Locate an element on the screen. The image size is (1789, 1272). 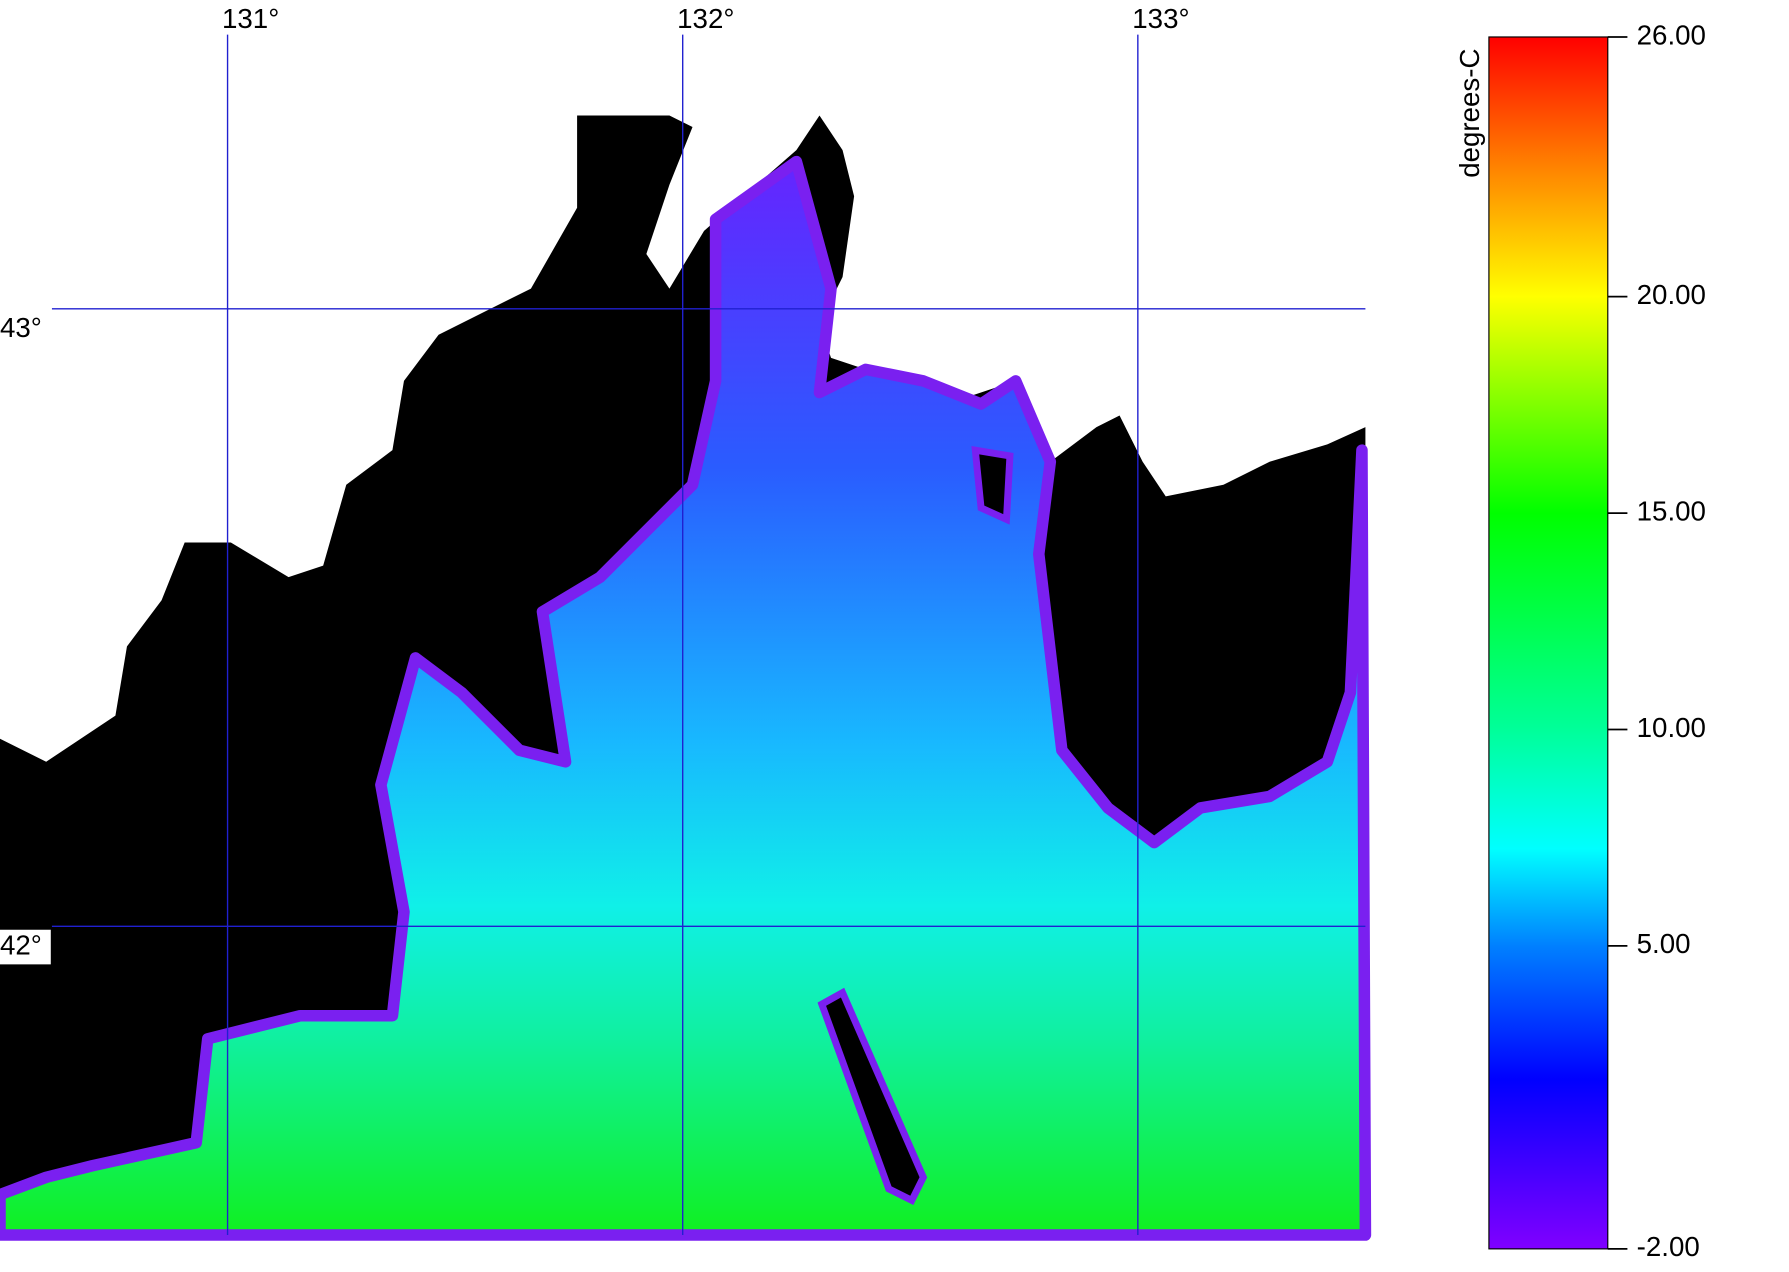
longitude-label: 131° is located at coordinates (250, 18).